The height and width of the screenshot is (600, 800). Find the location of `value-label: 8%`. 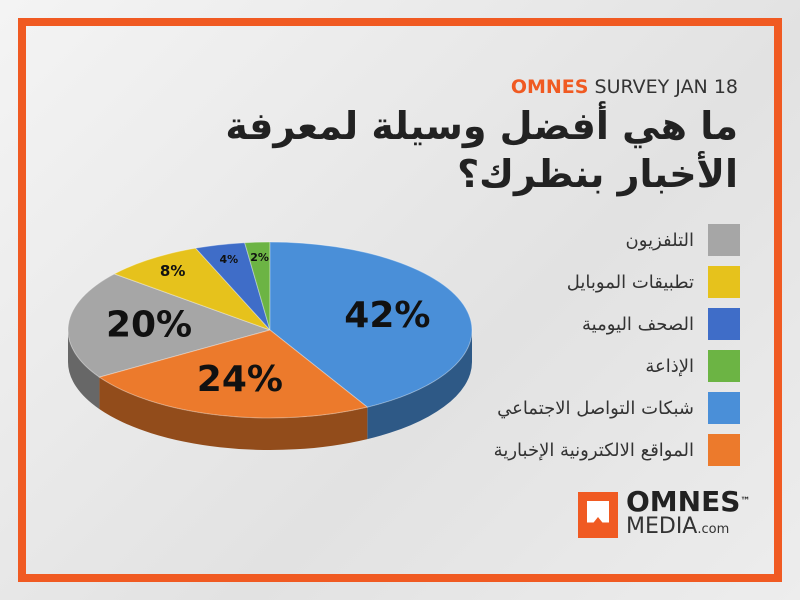

value-label: 8% is located at coordinates (172, 271).